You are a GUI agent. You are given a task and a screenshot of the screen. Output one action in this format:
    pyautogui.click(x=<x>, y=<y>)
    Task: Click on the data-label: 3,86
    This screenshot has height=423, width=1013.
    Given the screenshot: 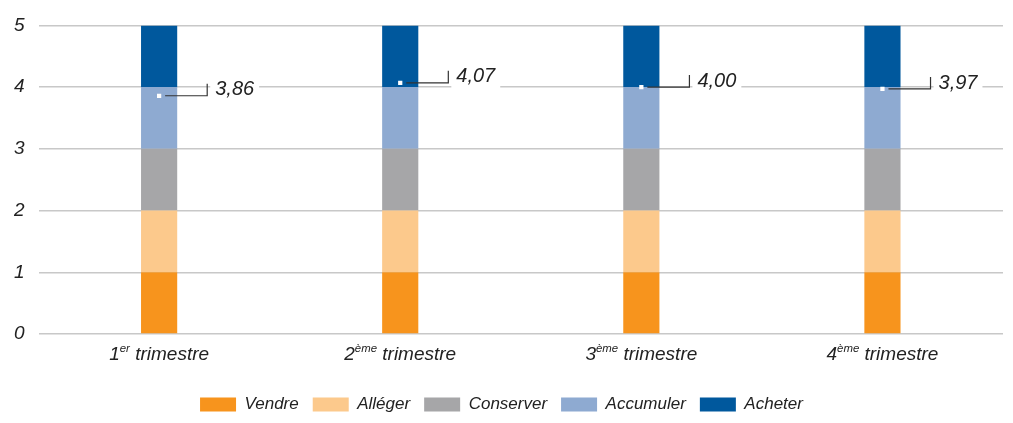 What is the action you would take?
    pyautogui.click(x=235, y=88)
    